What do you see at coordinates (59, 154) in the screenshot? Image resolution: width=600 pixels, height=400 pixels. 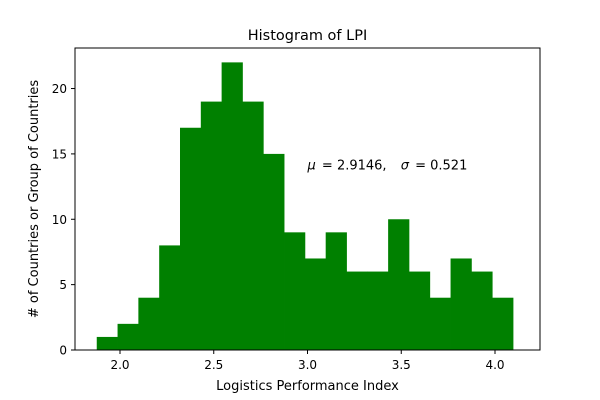 I see `y-tick-label: 15` at bounding box center [59, 154].